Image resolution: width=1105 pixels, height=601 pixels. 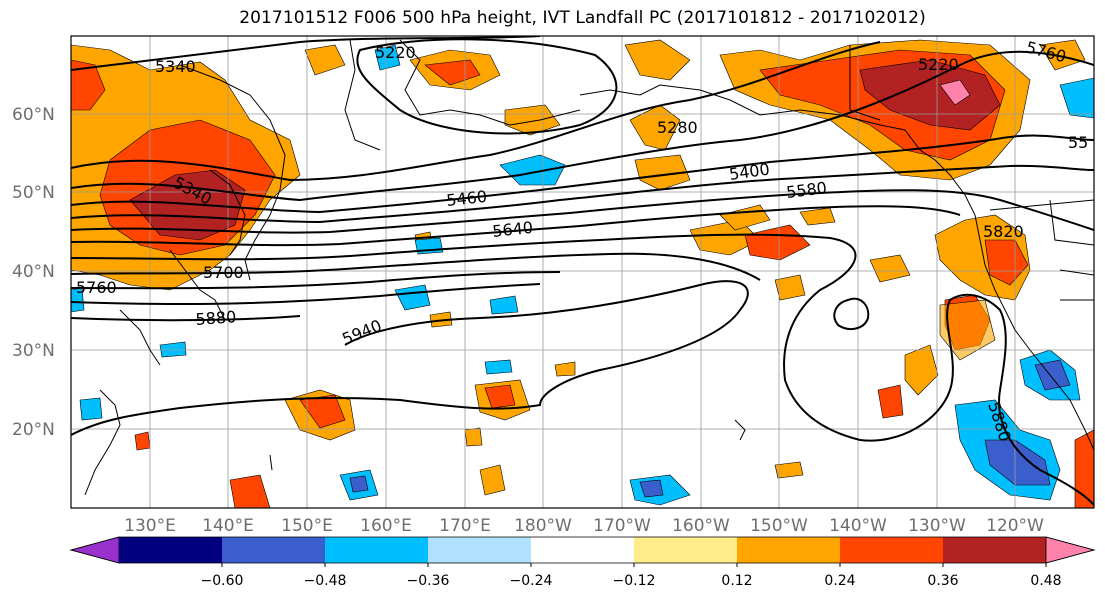 What do you see at coordinates (942, 581) in the screenshot?
I see `colorbar-tick-label: 0.36` at bounding box center [942, 581].